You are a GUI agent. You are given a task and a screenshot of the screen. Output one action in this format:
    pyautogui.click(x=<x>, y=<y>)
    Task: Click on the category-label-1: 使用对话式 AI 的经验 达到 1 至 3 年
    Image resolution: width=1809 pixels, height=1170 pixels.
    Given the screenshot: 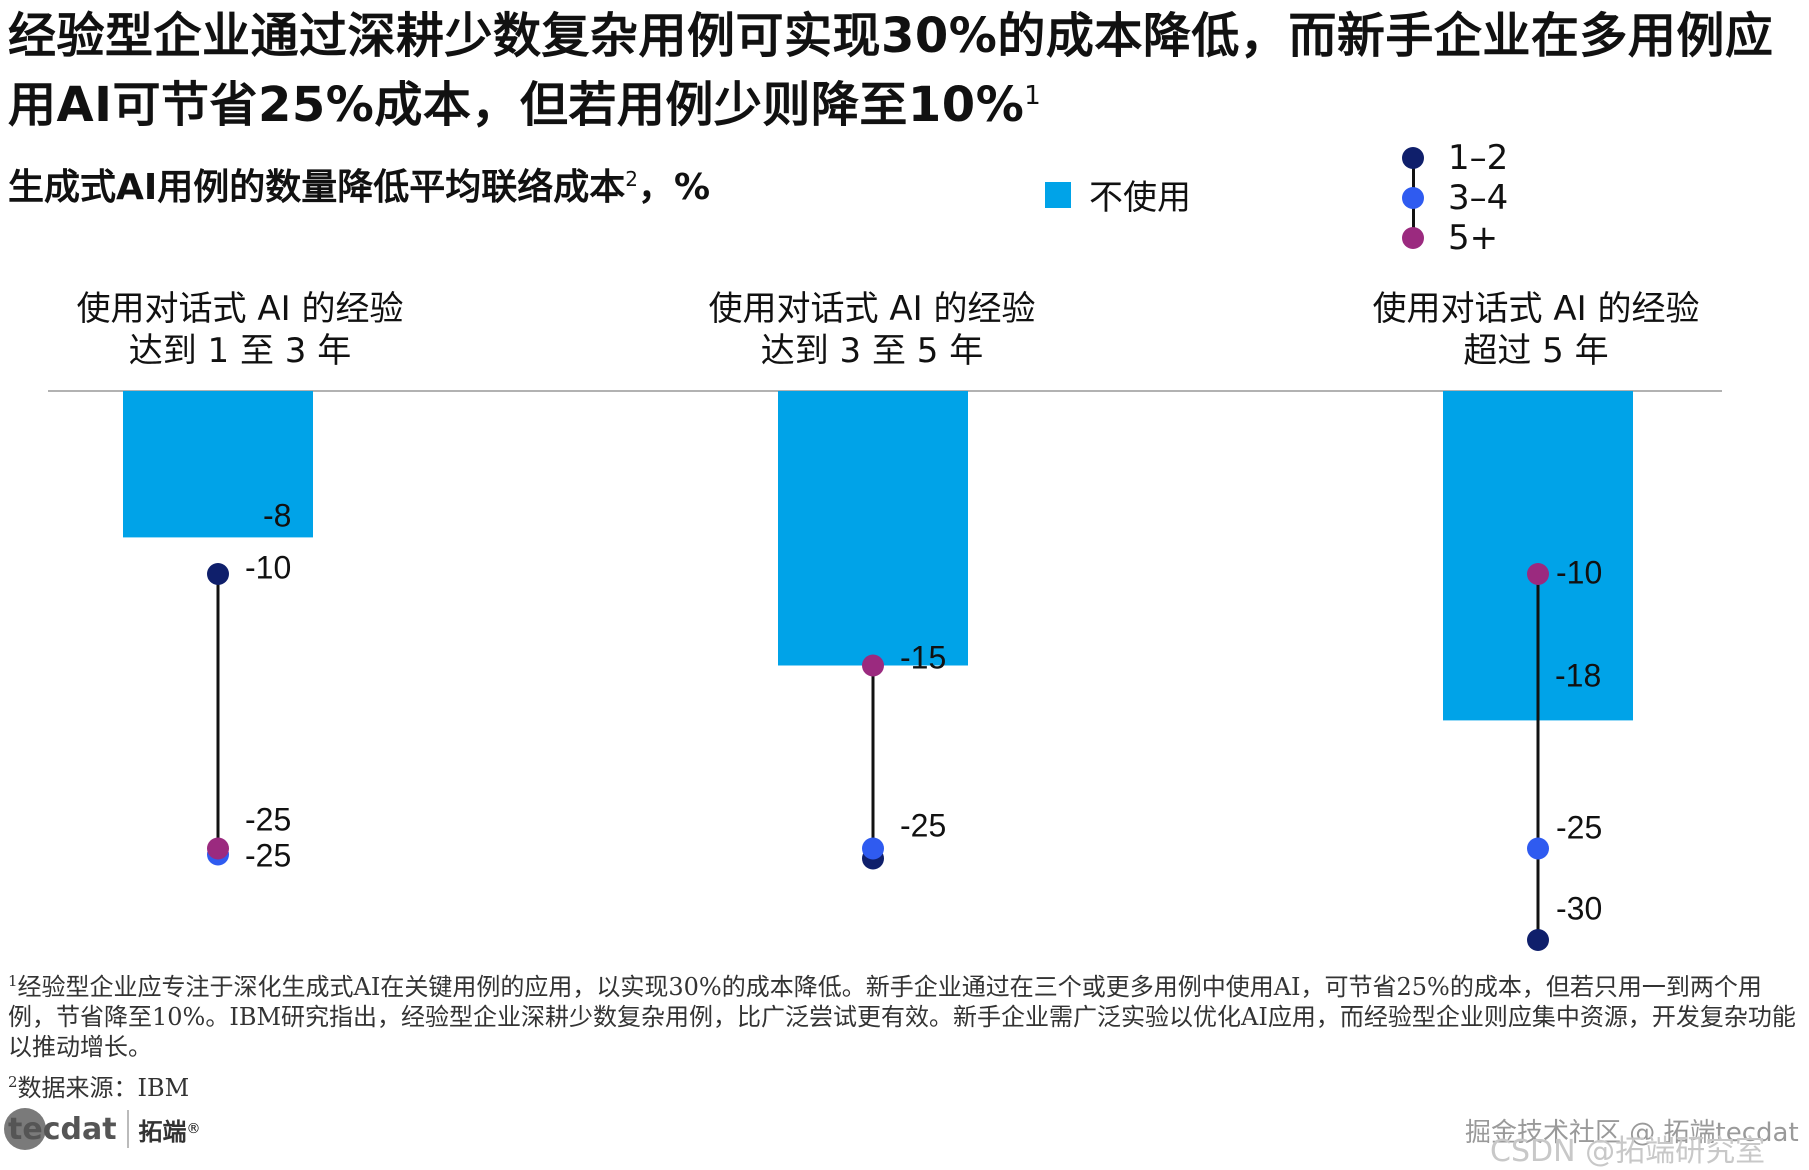 What is the action you would take?
    pyautogui.click(x=240, y=330)
    